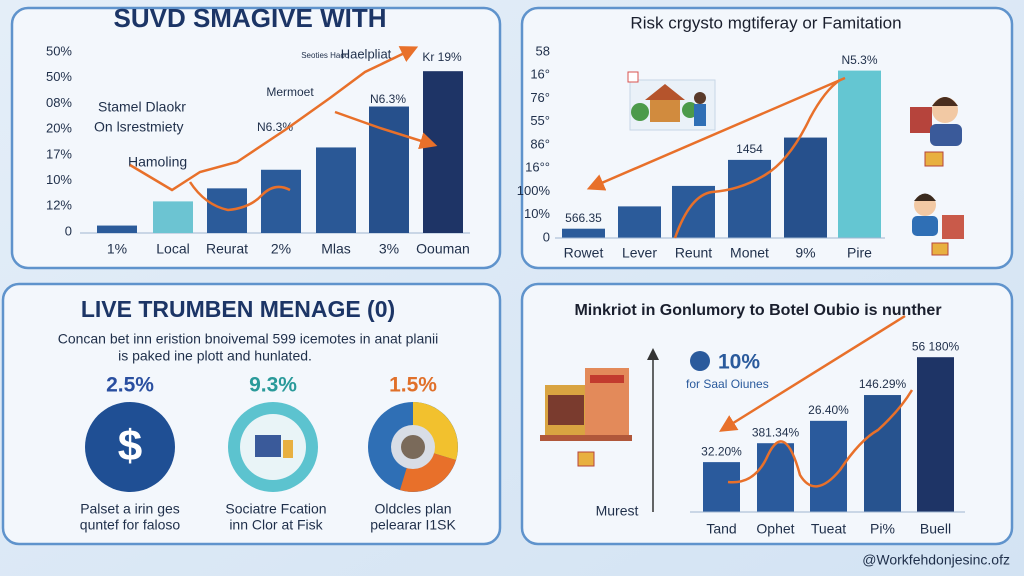 Image resolution: width=1024 pixels, height=576 pixels. I want to click on y-tick-label: 86°, so click(540, 143).